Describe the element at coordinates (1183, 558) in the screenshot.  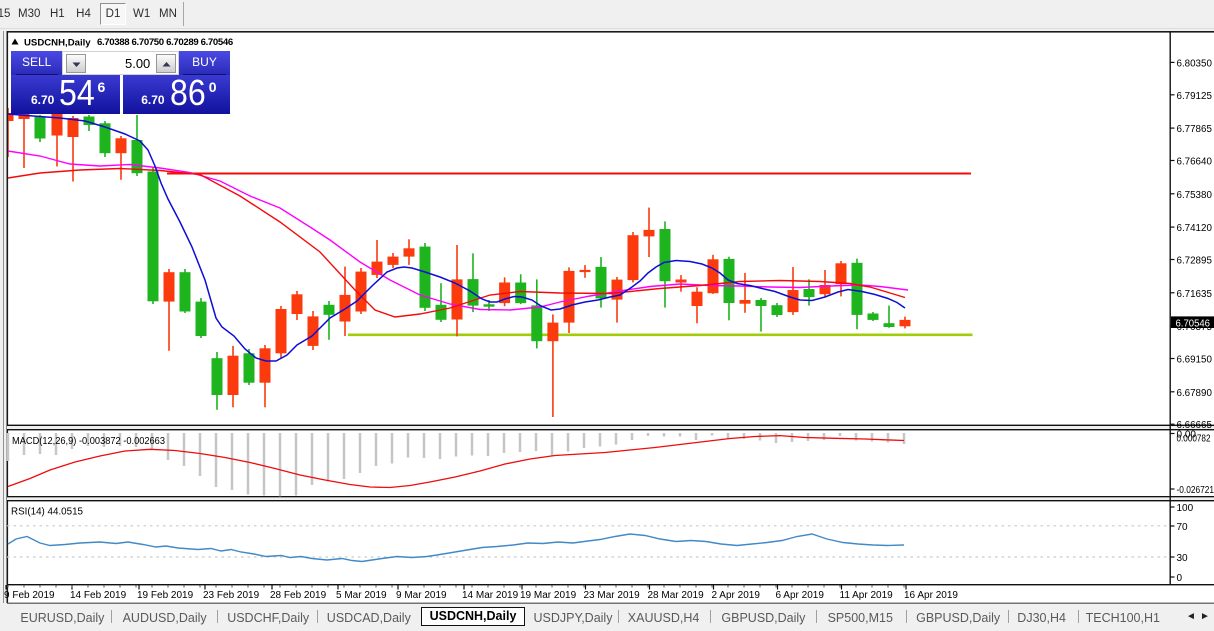
I see `svg-text: 30` at that location.